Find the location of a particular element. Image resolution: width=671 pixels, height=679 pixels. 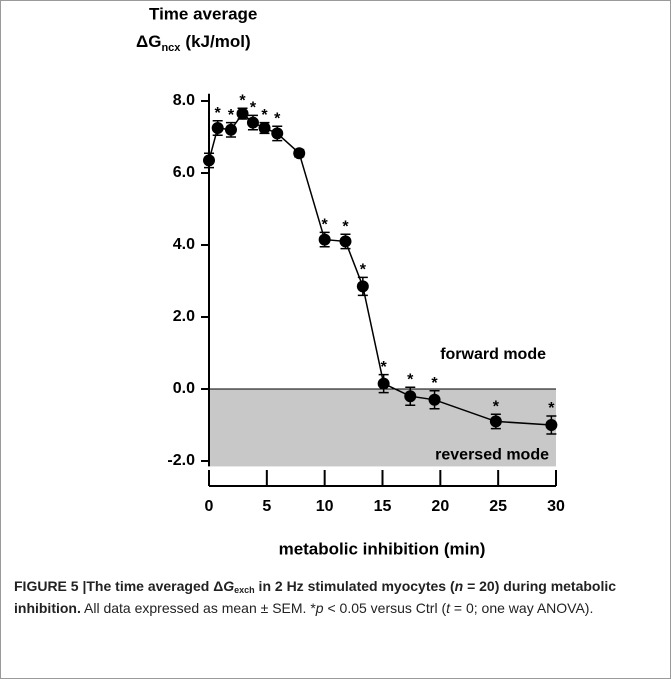

y-tick-label: 4.0 is located at coordinates (184, 244).